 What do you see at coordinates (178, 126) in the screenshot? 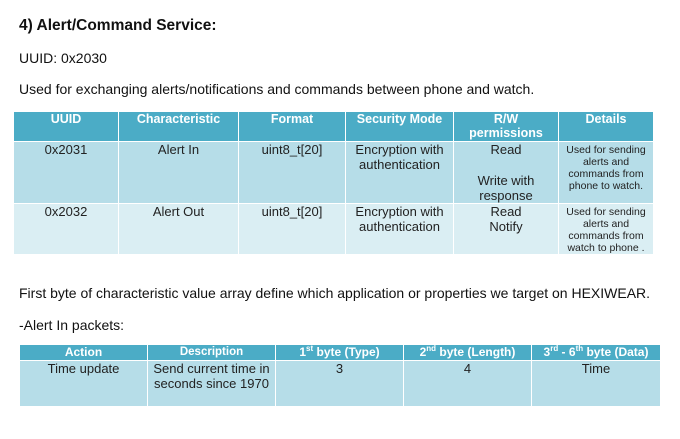
I see `header-characteristic: Characteristic` at bounding box center [178, 126].